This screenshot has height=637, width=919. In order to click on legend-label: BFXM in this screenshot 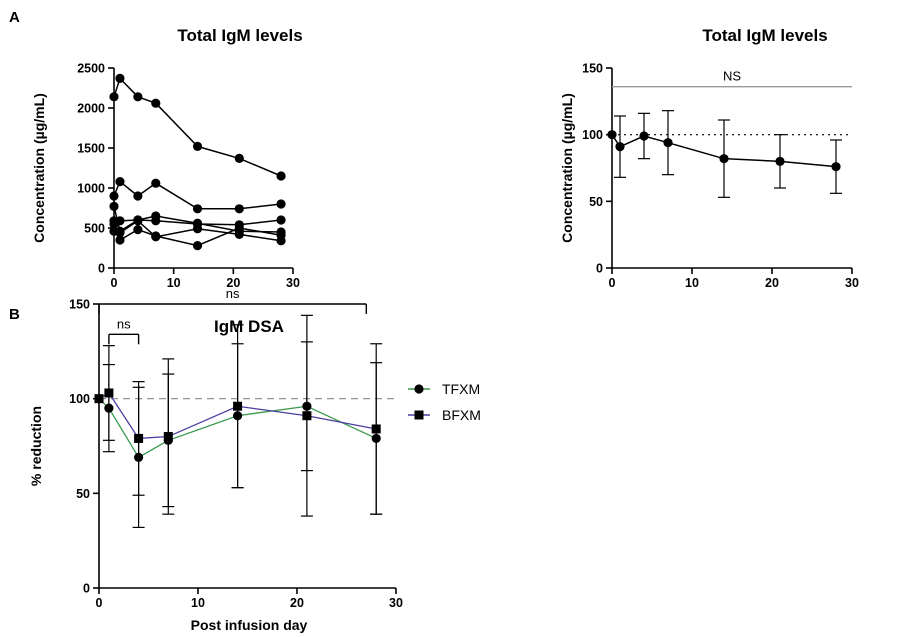, I will do `click(461, 415)`.